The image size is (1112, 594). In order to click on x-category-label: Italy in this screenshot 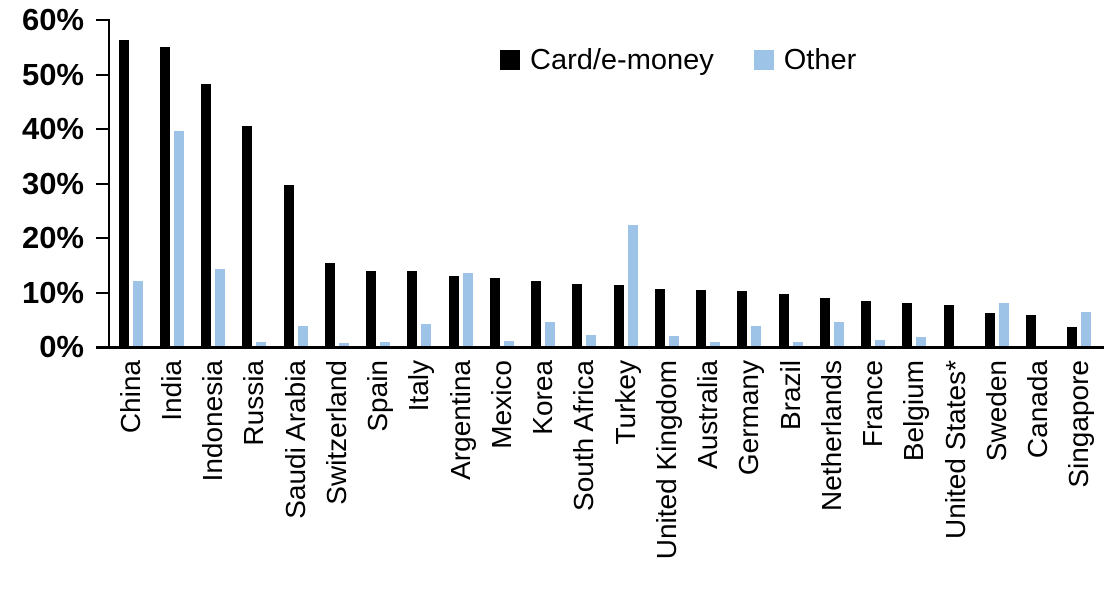, I will do `click(419, 386)`.